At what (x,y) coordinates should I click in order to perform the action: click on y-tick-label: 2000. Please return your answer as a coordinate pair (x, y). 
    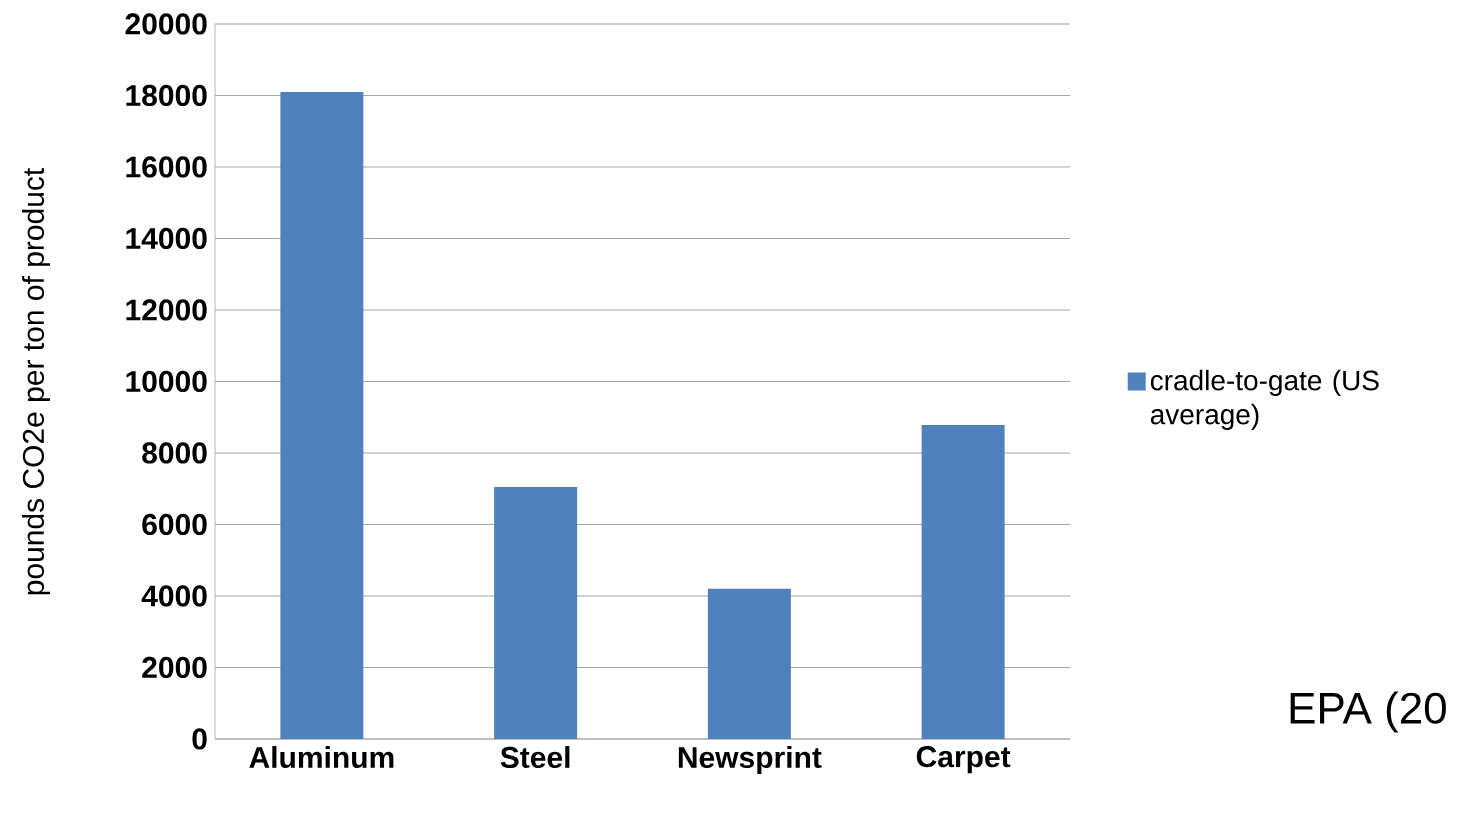
    Looking at the image, I should click on (174, 667).